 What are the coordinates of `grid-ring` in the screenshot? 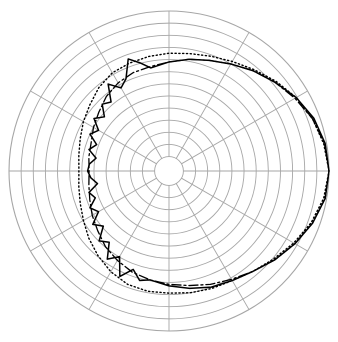 It's located at (169, 171).